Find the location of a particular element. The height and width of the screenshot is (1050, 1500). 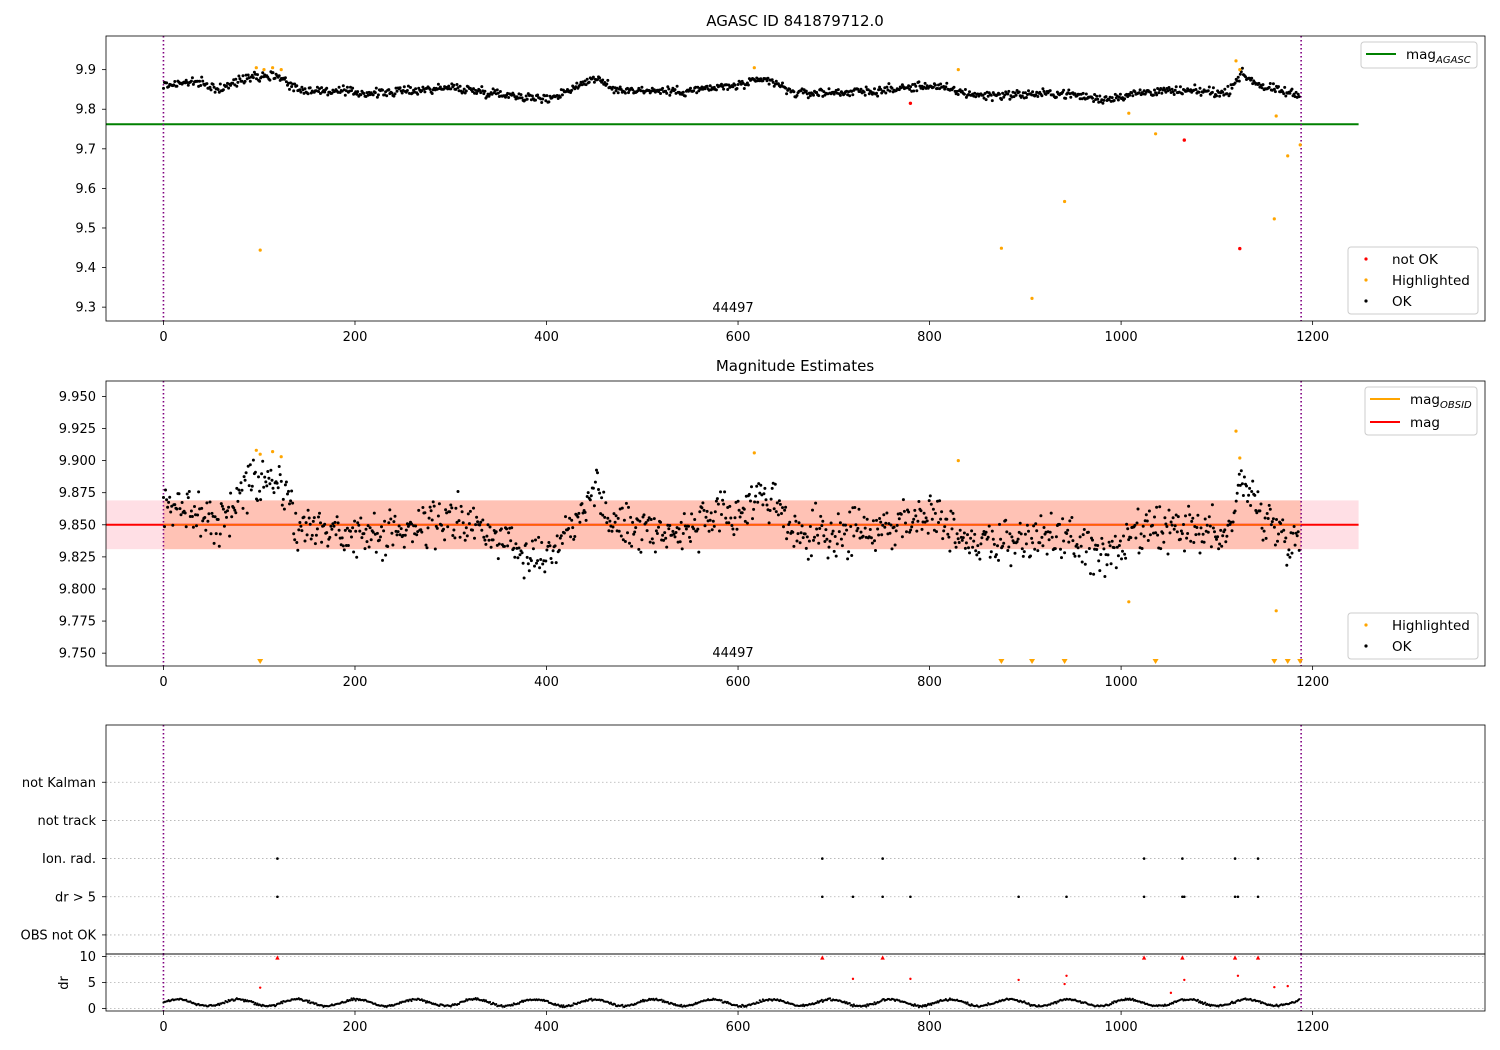

panel1-obsid-label: 44497 is located at coordinates (732, 308).